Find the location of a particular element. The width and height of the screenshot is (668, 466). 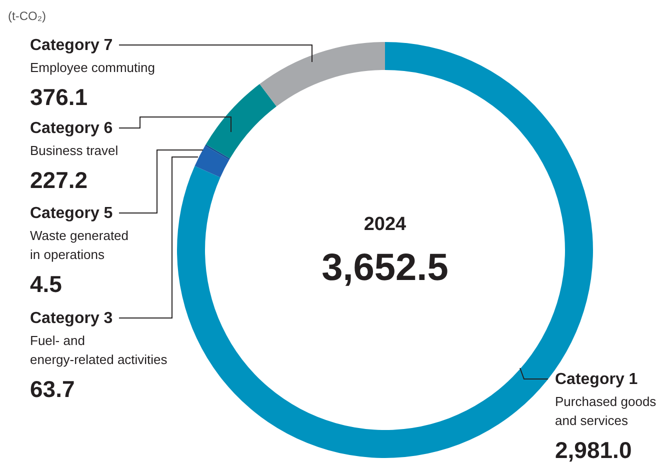

data-label: 227.2 is located at coordinates (59, 180).